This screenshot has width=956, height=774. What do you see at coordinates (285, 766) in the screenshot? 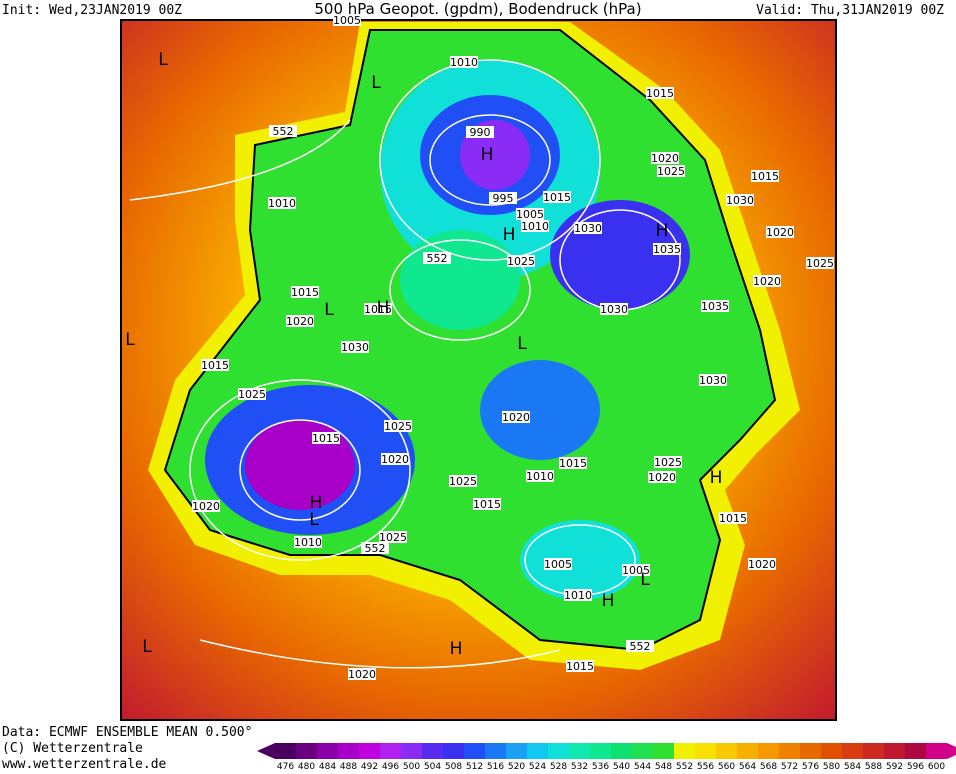
I see `colorbar-label: 476` at bounding box center [285, 766].